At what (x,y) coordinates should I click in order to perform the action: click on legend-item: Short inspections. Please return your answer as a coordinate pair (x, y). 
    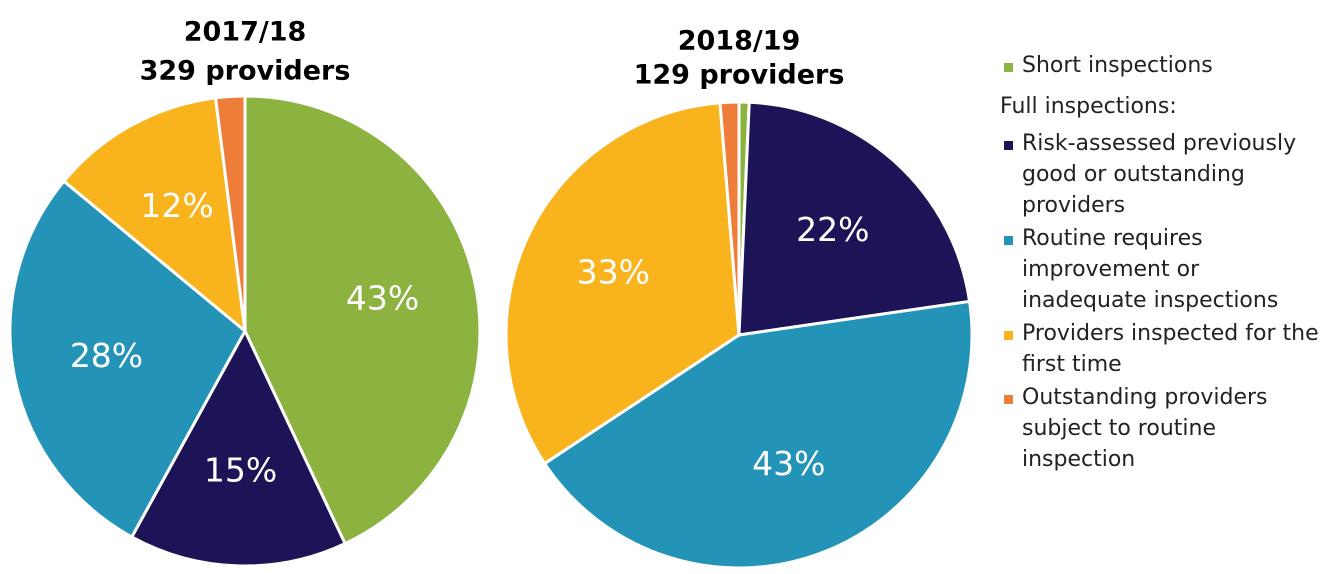
    Looking at the image, I should click on (1161, 65).